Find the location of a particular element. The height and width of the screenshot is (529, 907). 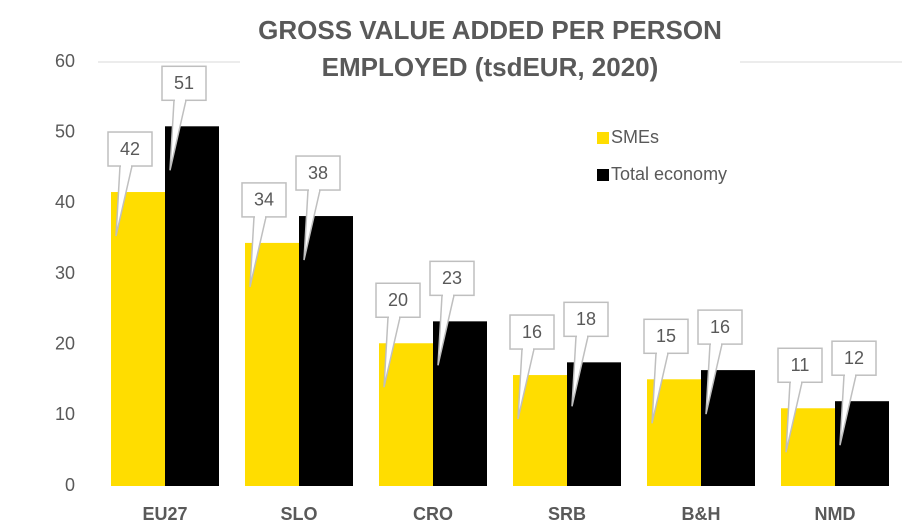

y-tick-label: 0 is located at coordinates (70, 485).